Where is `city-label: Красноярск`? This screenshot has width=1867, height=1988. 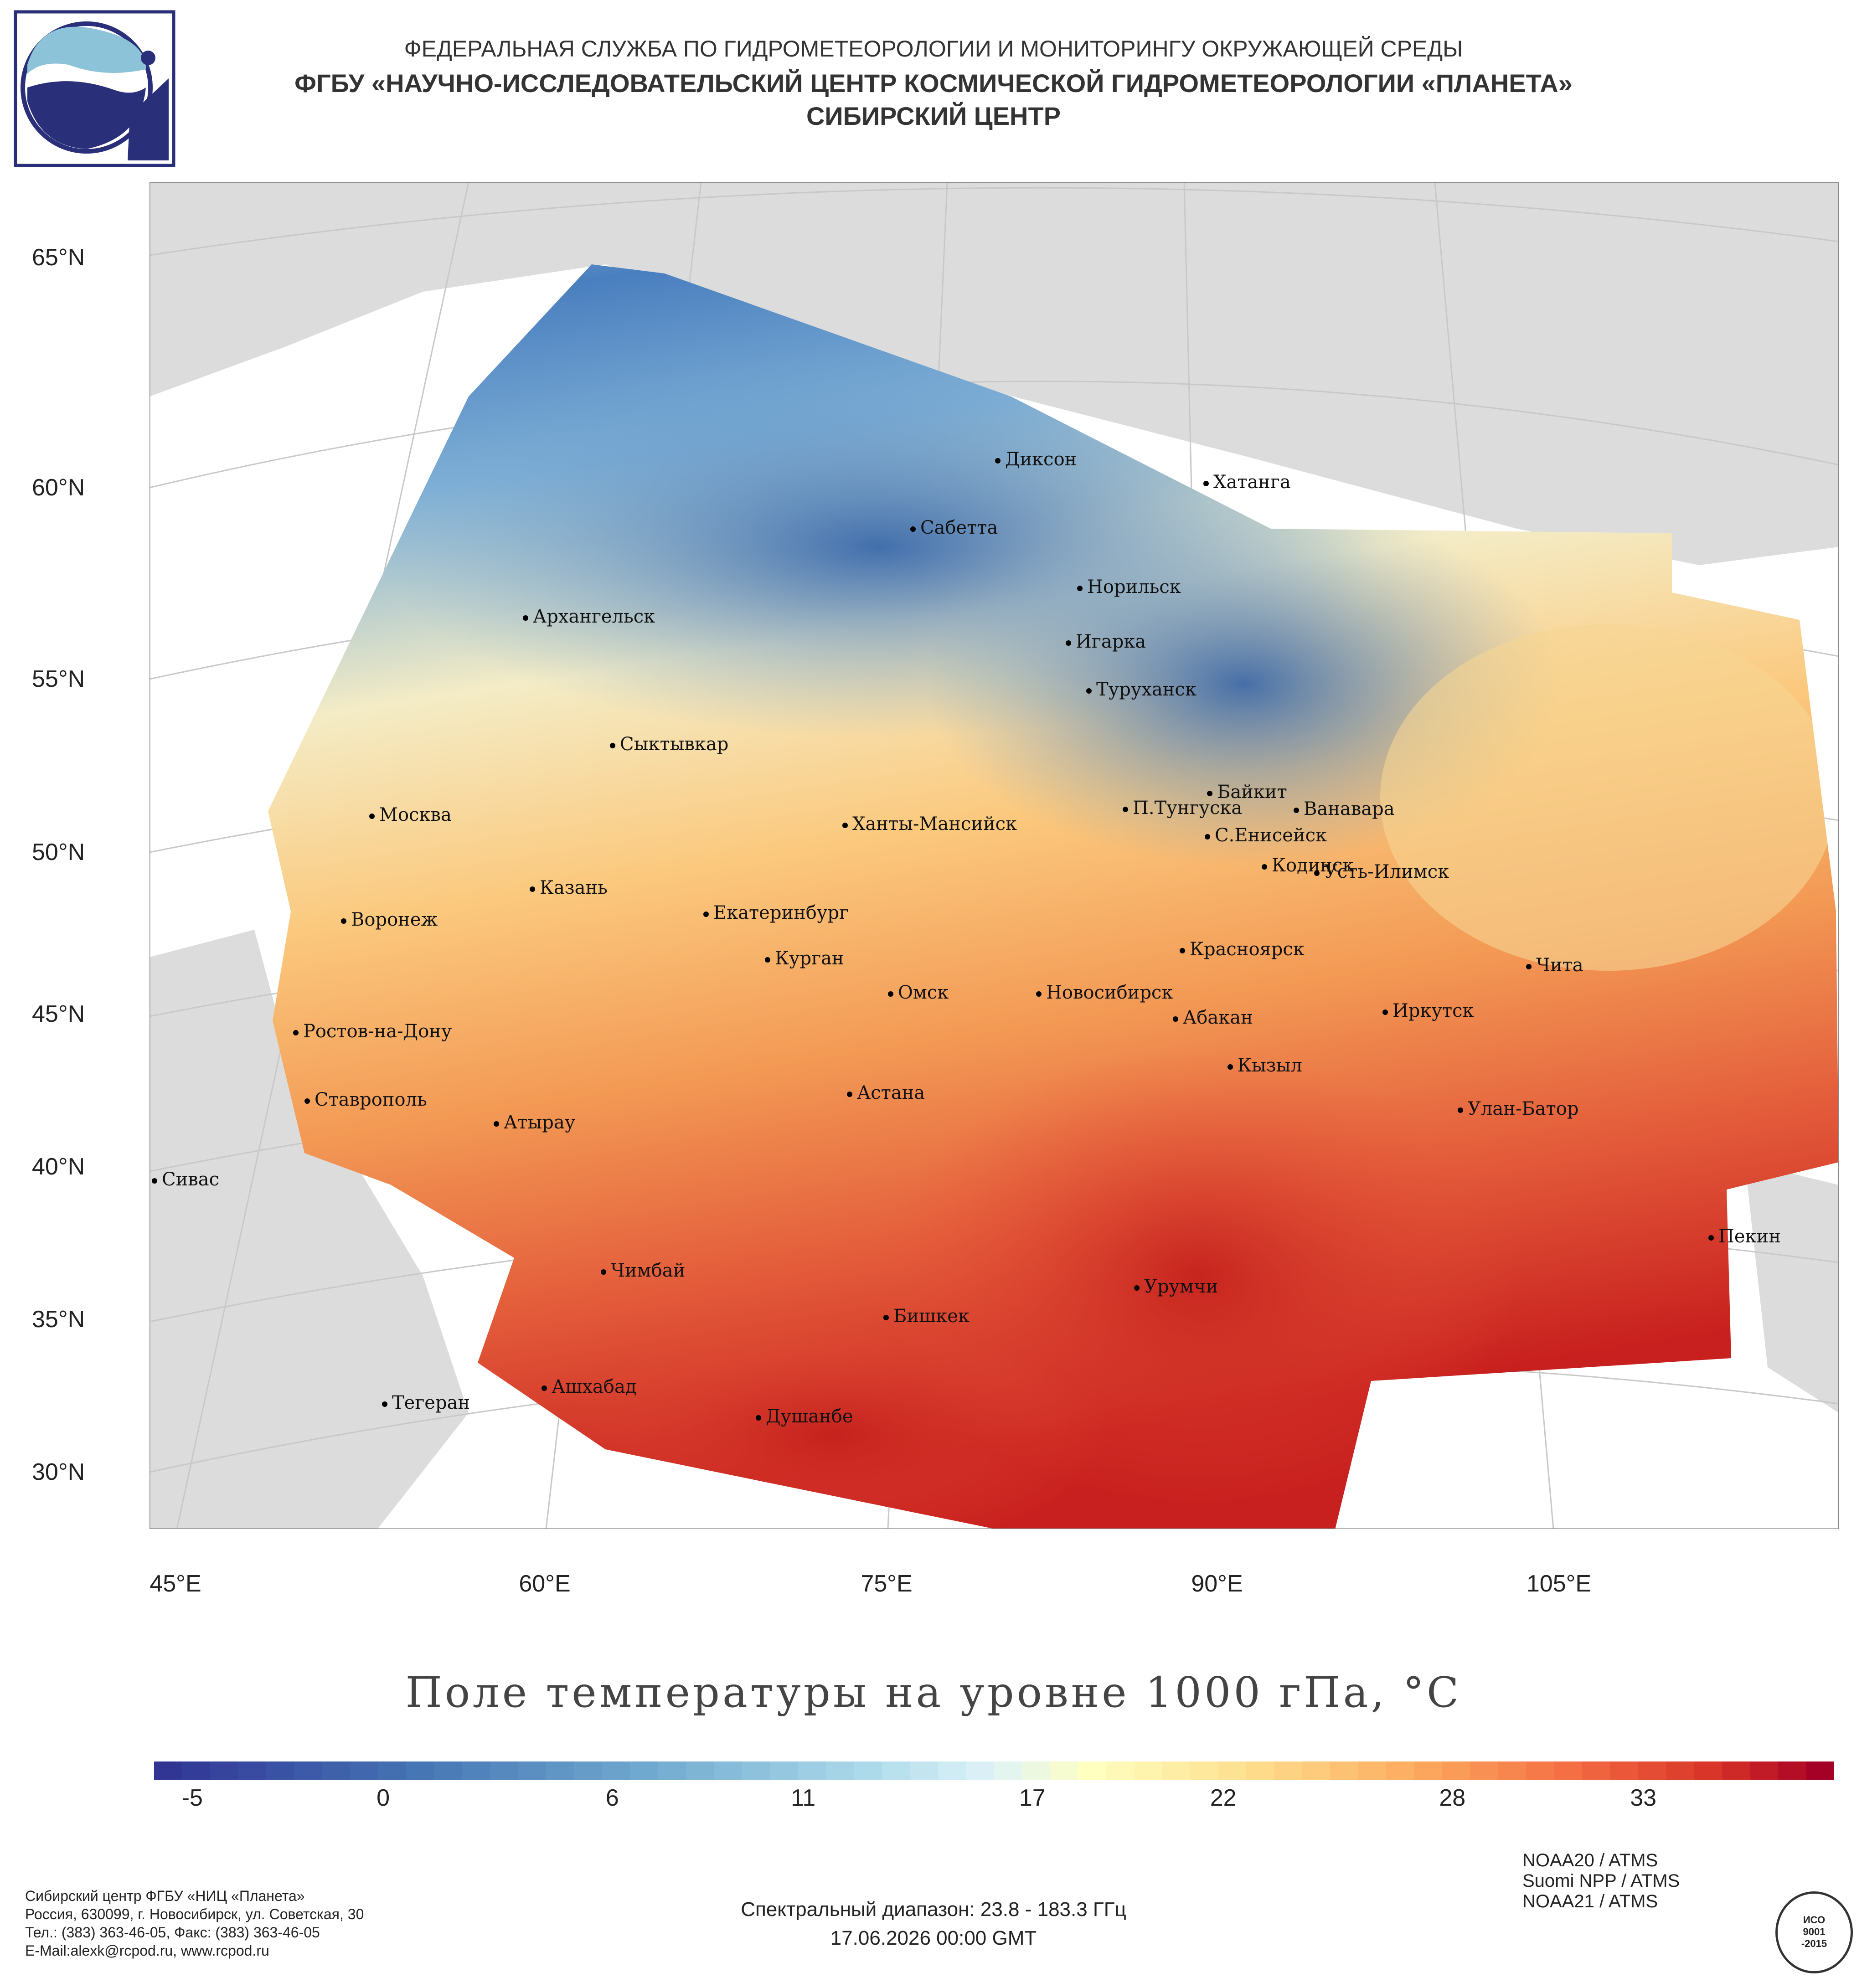
city-label: Красноярск is located at coordinates (1242, 949).